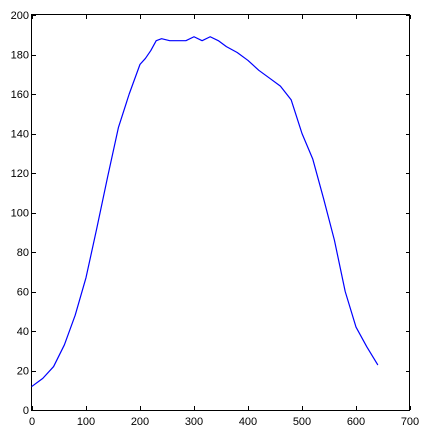 Image resolution: width=422 pixels, height=432 pixels. I want to click on y-tick-label: 80, so click(23, 253).